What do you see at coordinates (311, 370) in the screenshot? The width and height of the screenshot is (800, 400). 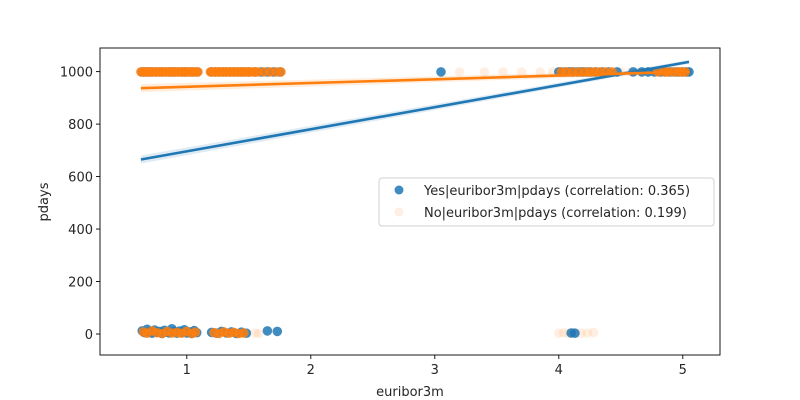 I see `x-tick-label: 2` at bounding box center [311, 370].